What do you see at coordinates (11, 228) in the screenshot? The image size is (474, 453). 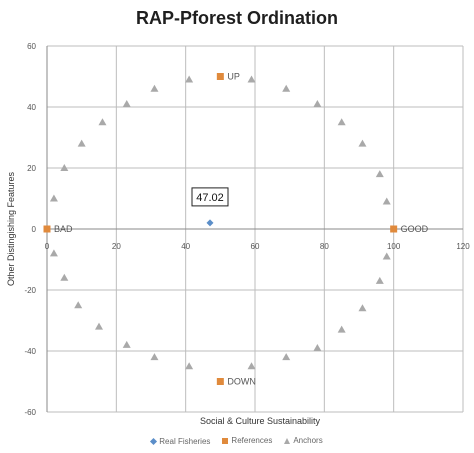 I see `y-axis-title: Other Distingishing Features` at bounding box center [11, 228].